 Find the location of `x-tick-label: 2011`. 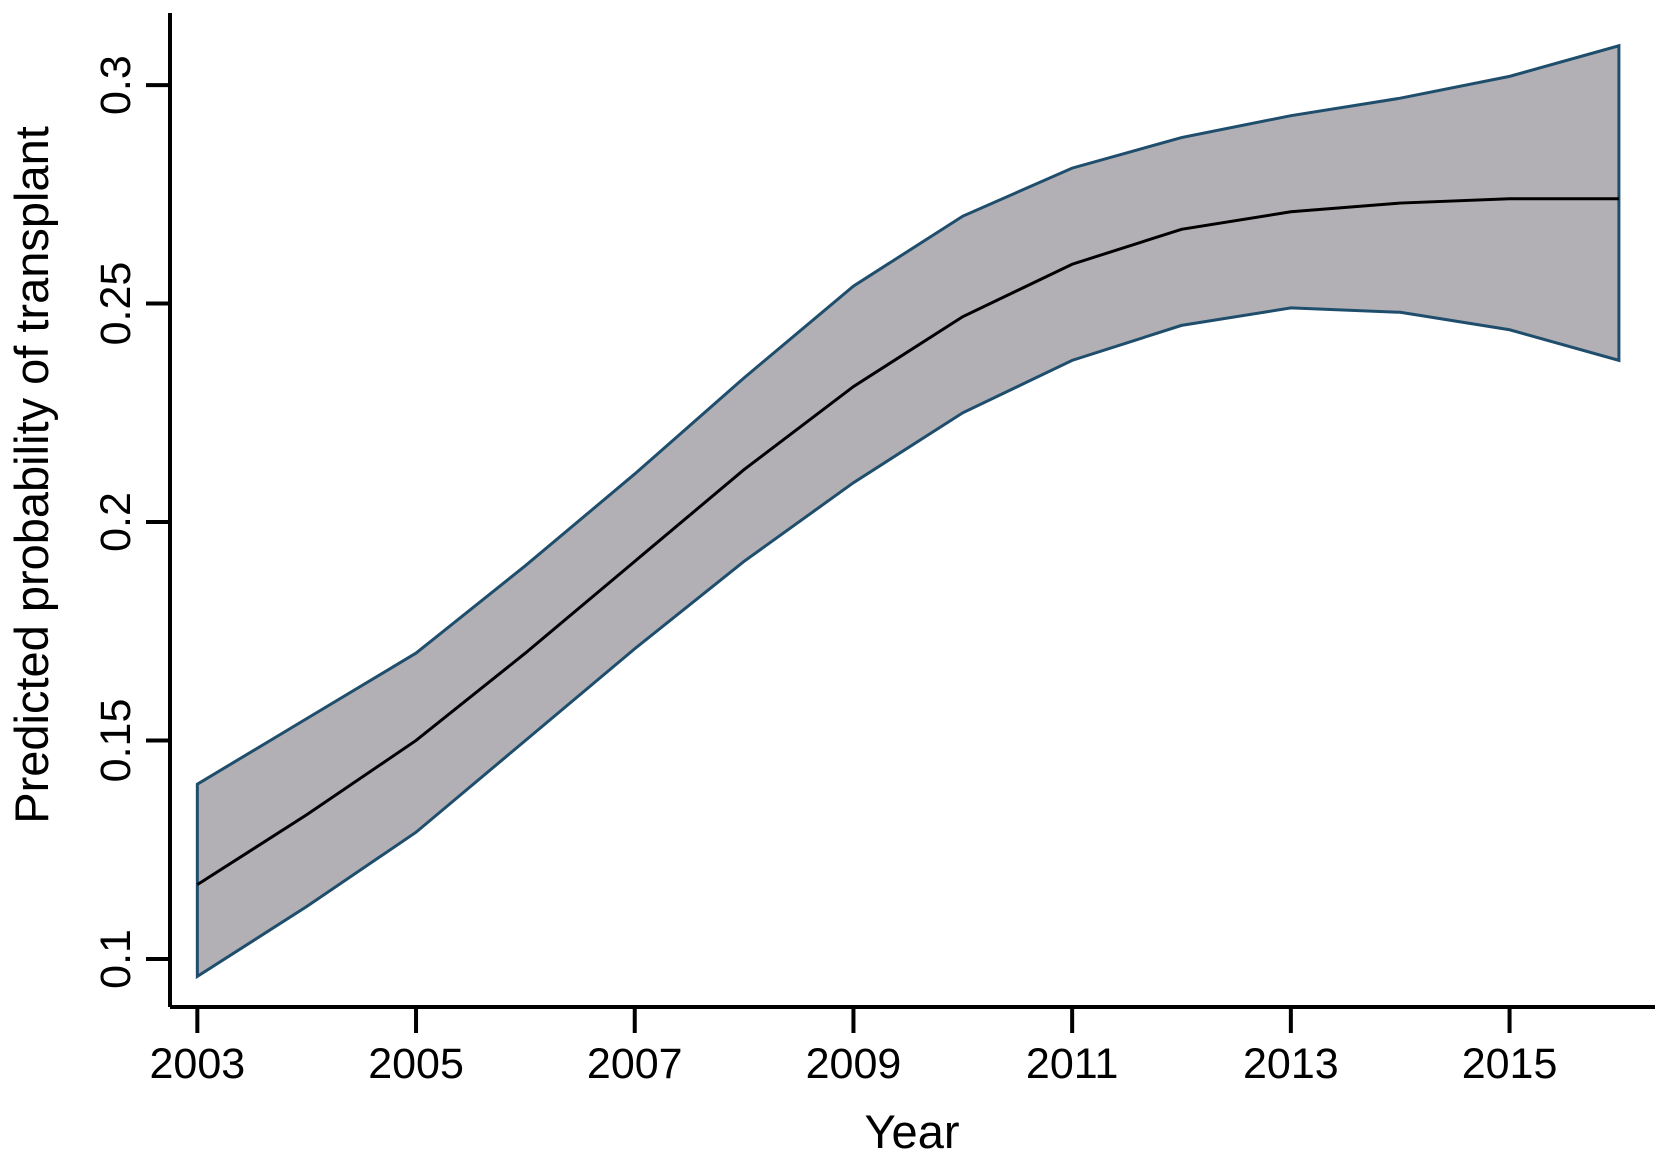

x-tick-label: 2011 is located at coordinates (1072, 1064).